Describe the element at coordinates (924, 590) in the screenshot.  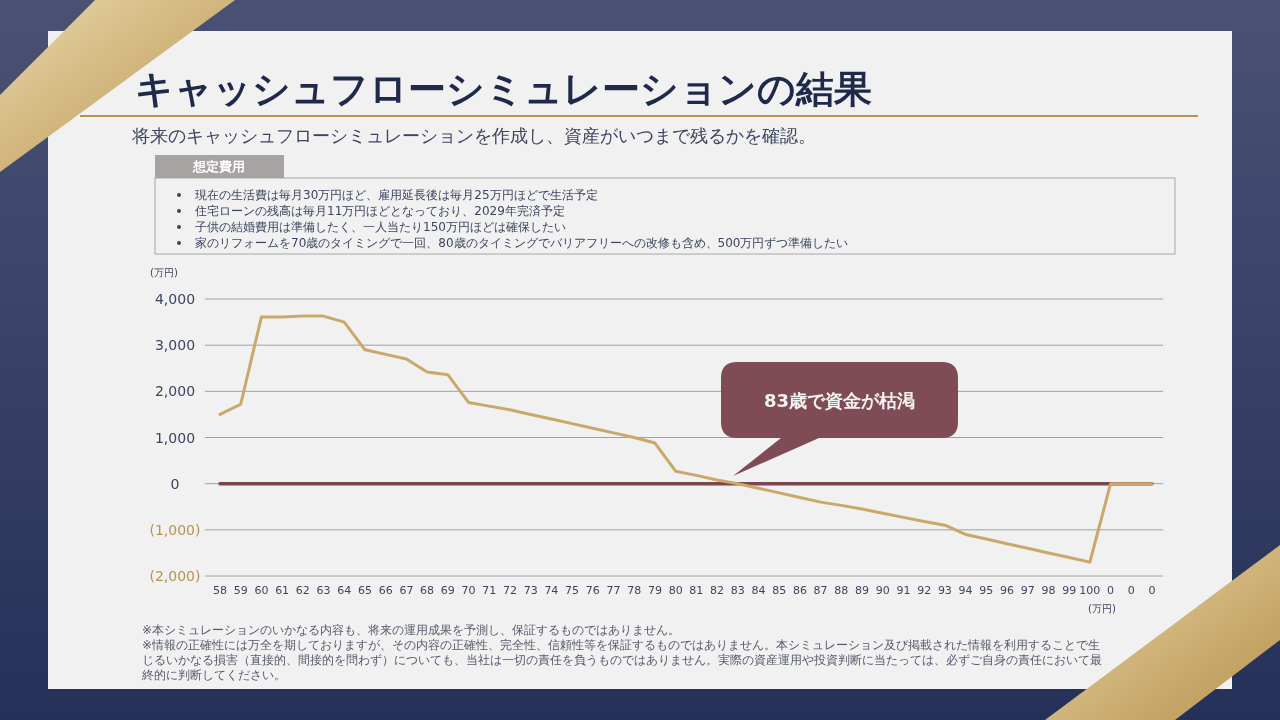
I see `x-tick-label: 92` at that location.